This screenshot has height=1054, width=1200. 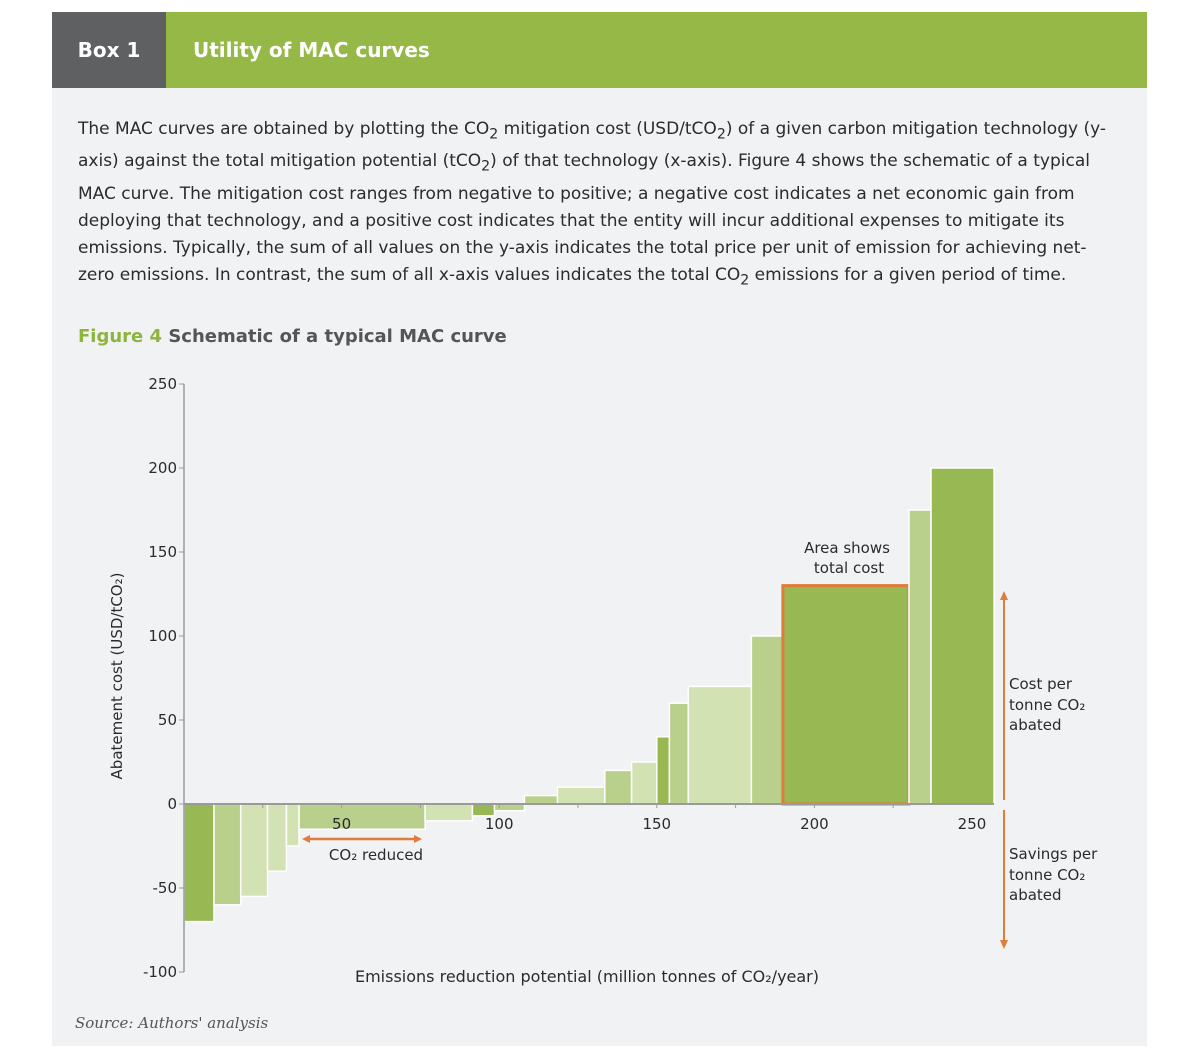 I want to click on y-tick-label: 200, so click(x=162, y=468).